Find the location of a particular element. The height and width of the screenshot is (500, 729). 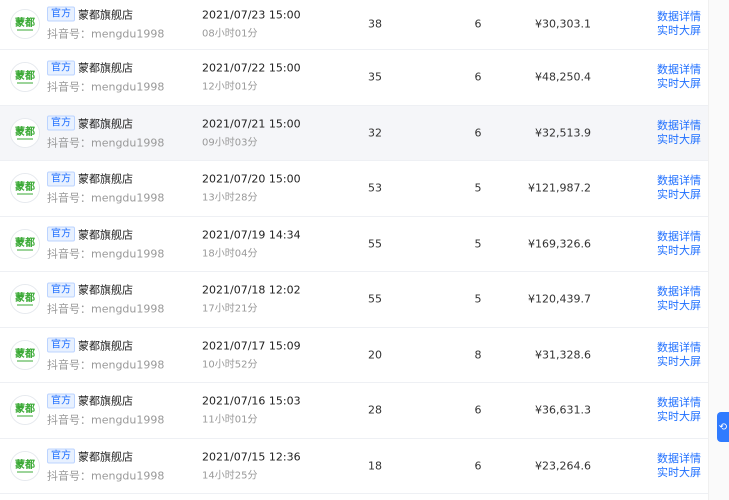

sales-amount: ¥32,513.9 is located at coordinates (563, 133).